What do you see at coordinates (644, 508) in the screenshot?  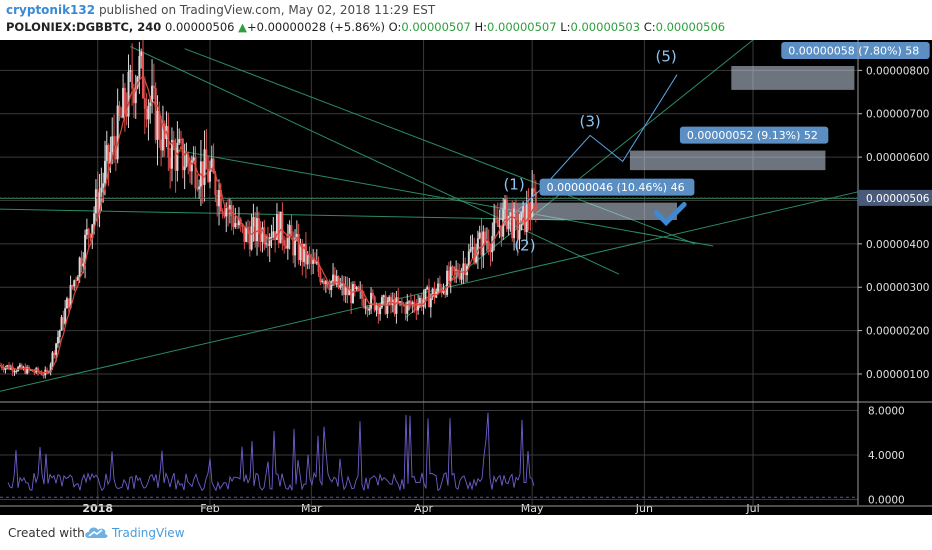 I see `x-tick-label: Jun` at bounding box center [644, 508].